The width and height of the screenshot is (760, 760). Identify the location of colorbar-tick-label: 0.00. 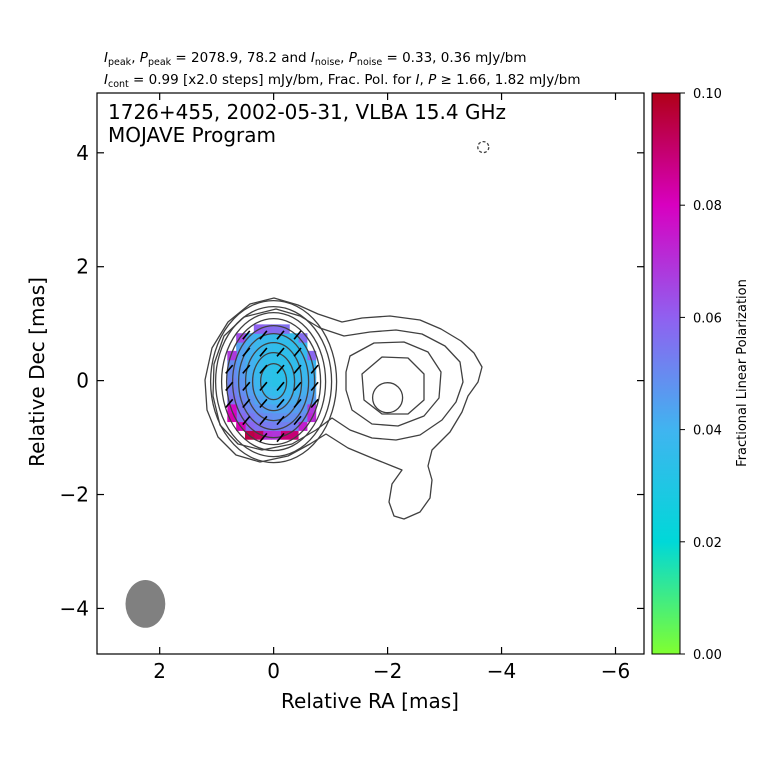
(707, 655).